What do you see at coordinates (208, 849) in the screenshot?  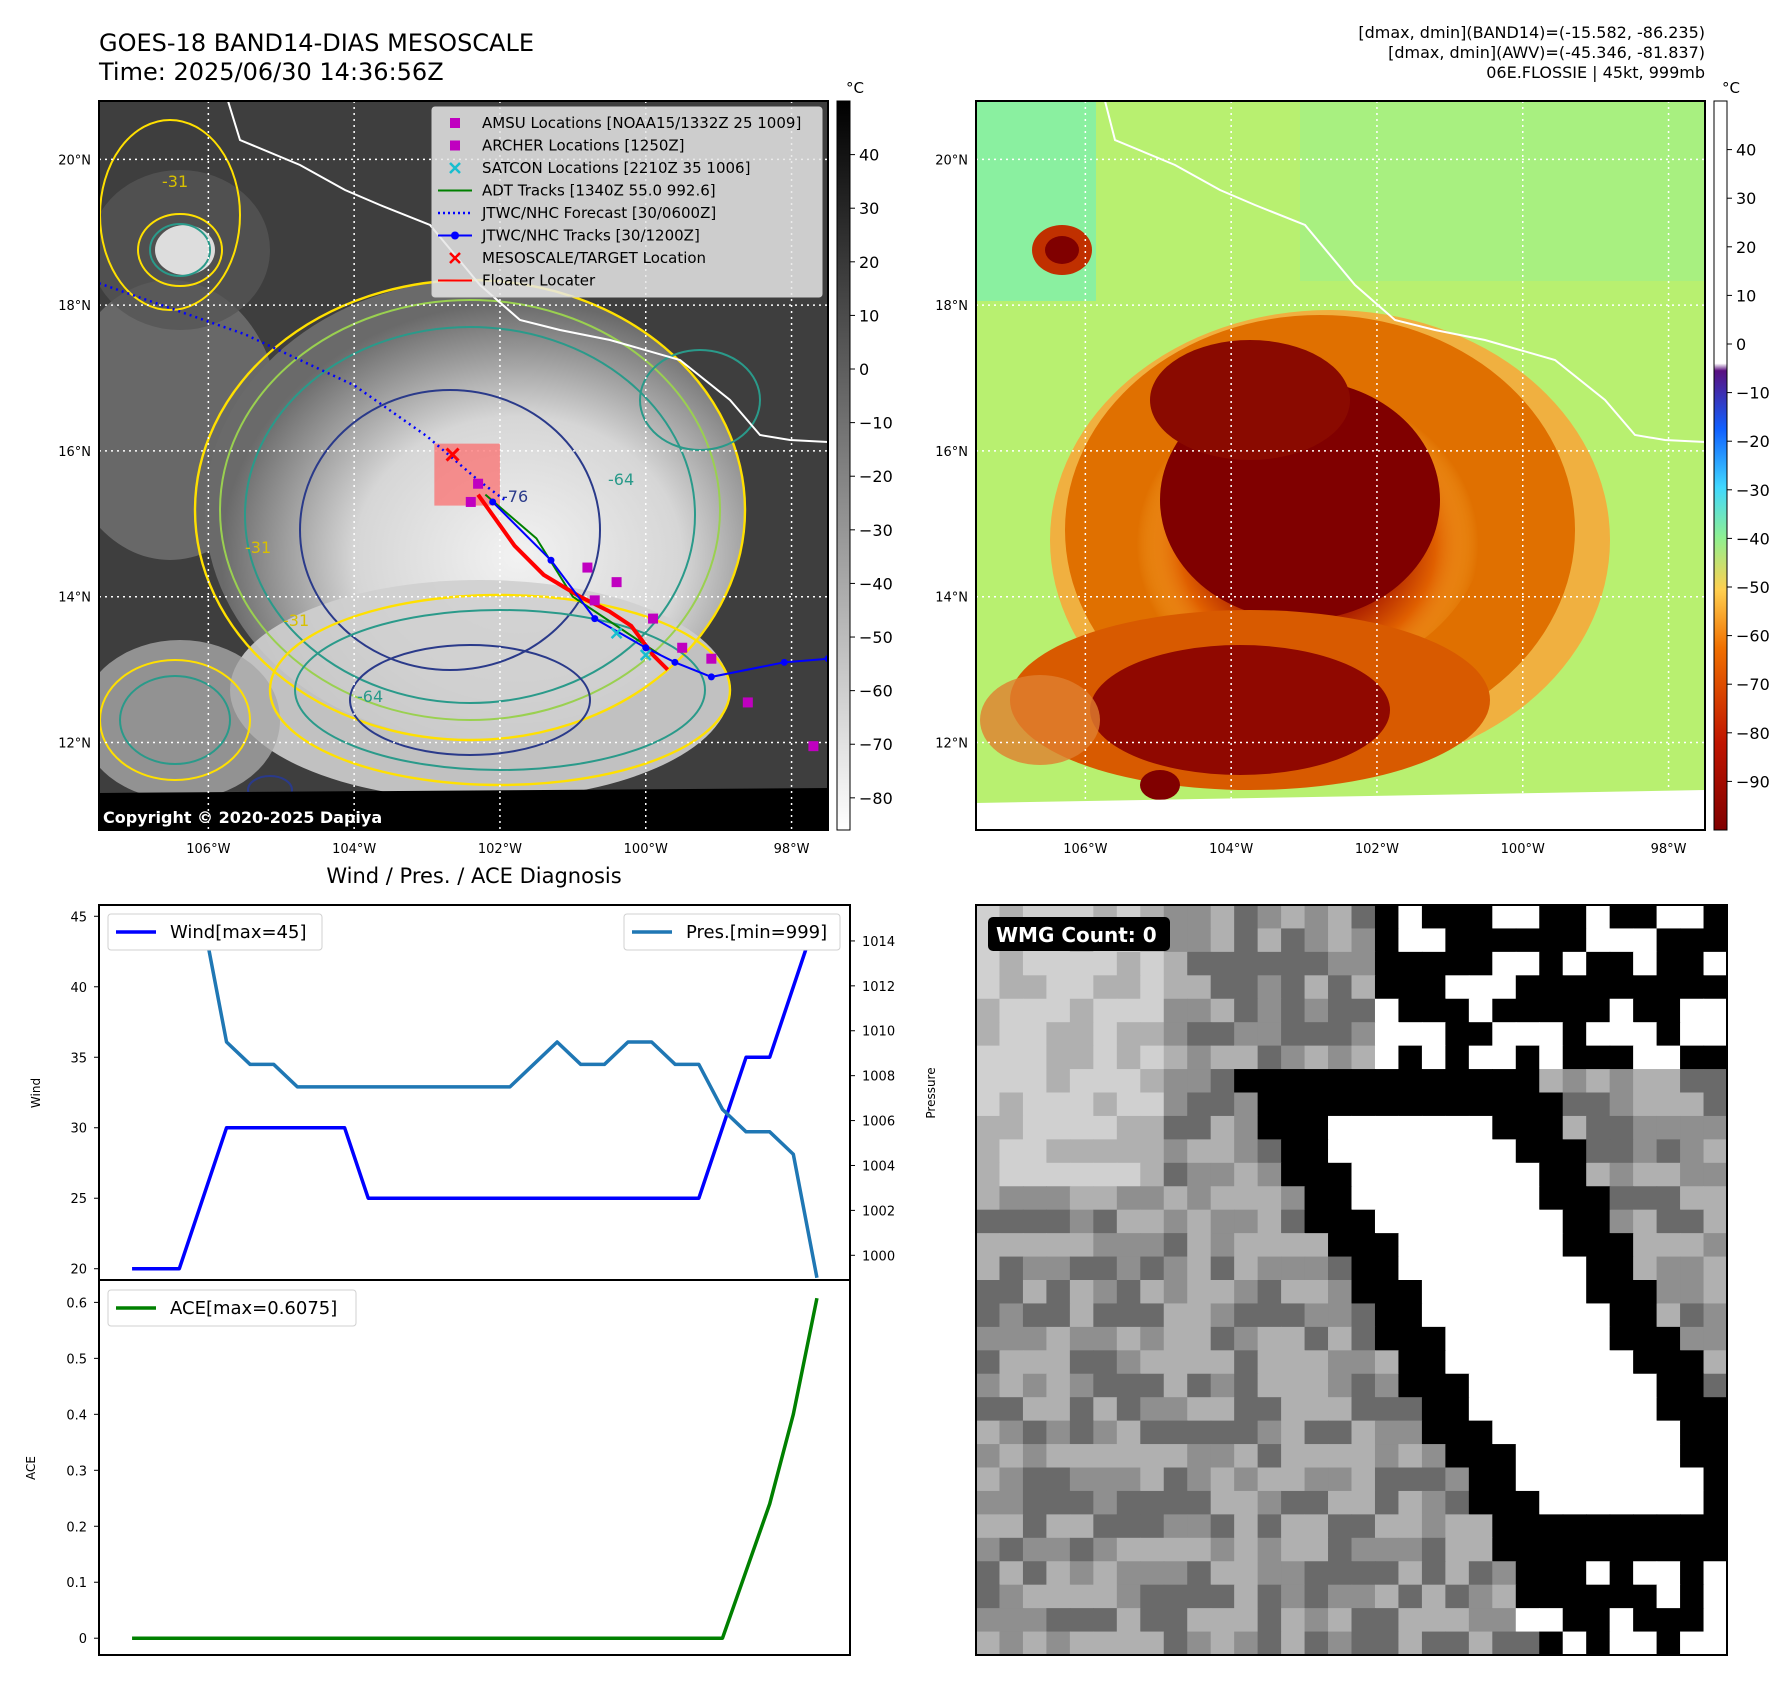 I see `lon-tick-label: 106°W` at bounding box center [208, 849].